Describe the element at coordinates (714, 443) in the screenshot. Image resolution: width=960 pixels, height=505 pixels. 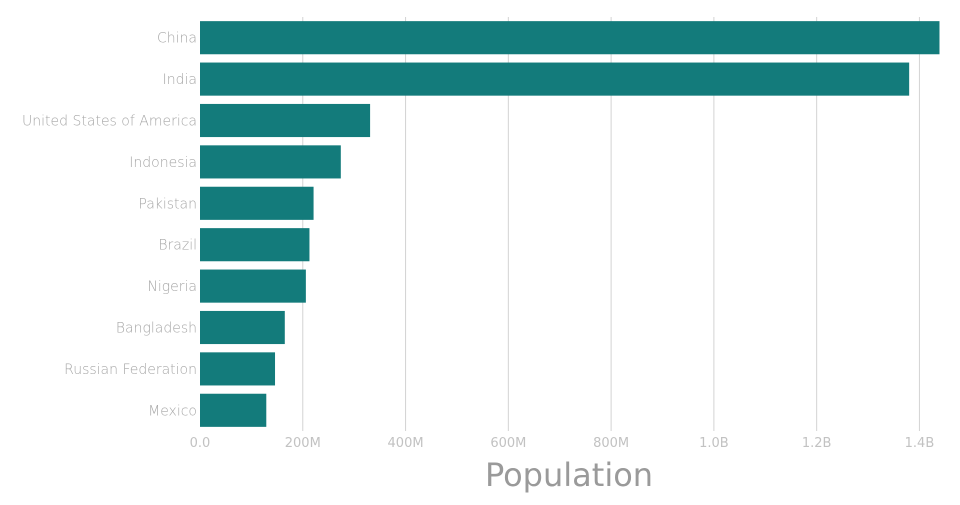
I see `x-tick-label: 1.0B` at that location.